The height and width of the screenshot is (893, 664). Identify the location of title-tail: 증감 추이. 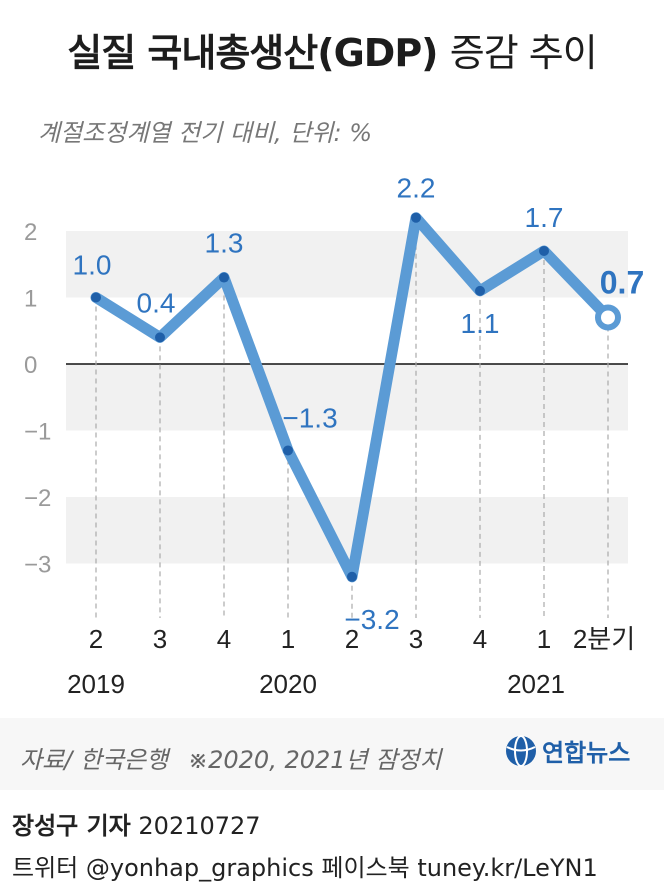
(523, 53).